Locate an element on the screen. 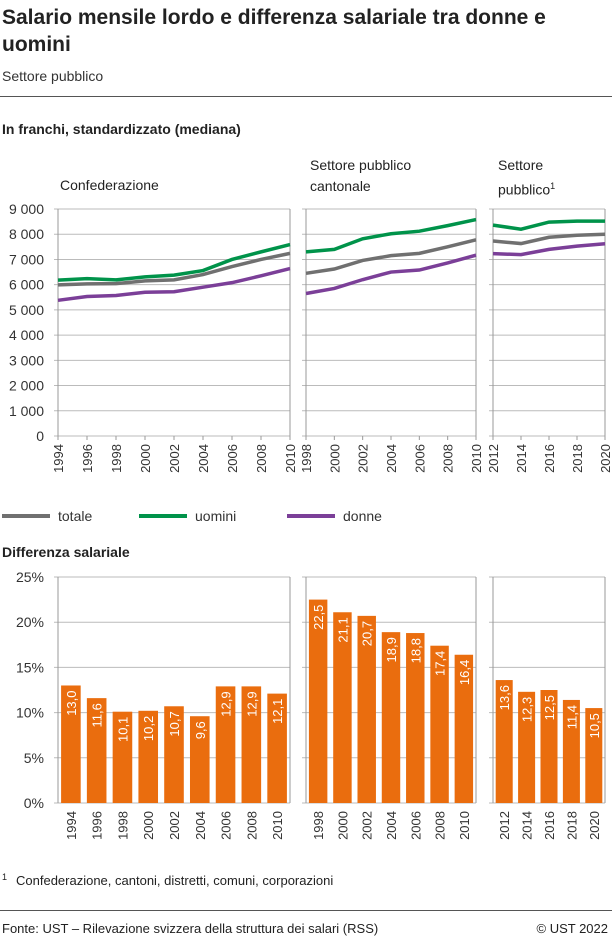 This screenshot has width=612, height=939. bar-value-label: 16,4 is located at coordinates (464, 672).